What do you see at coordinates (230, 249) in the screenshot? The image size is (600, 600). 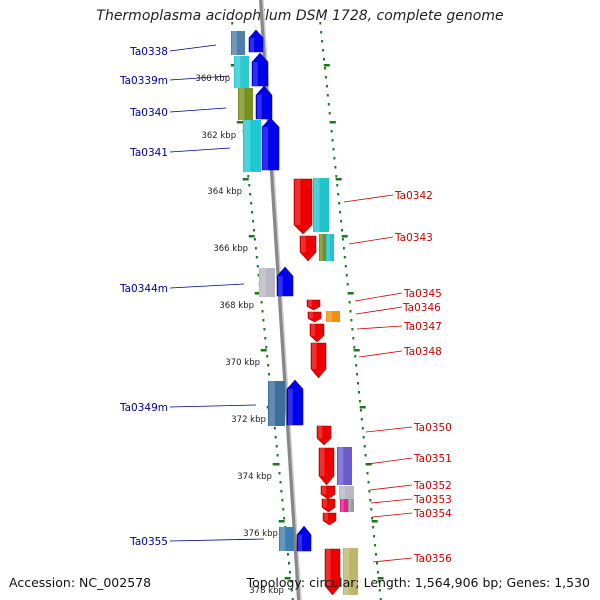 I see `scale-label: 366 kbp` at bounding box center [230, 249].